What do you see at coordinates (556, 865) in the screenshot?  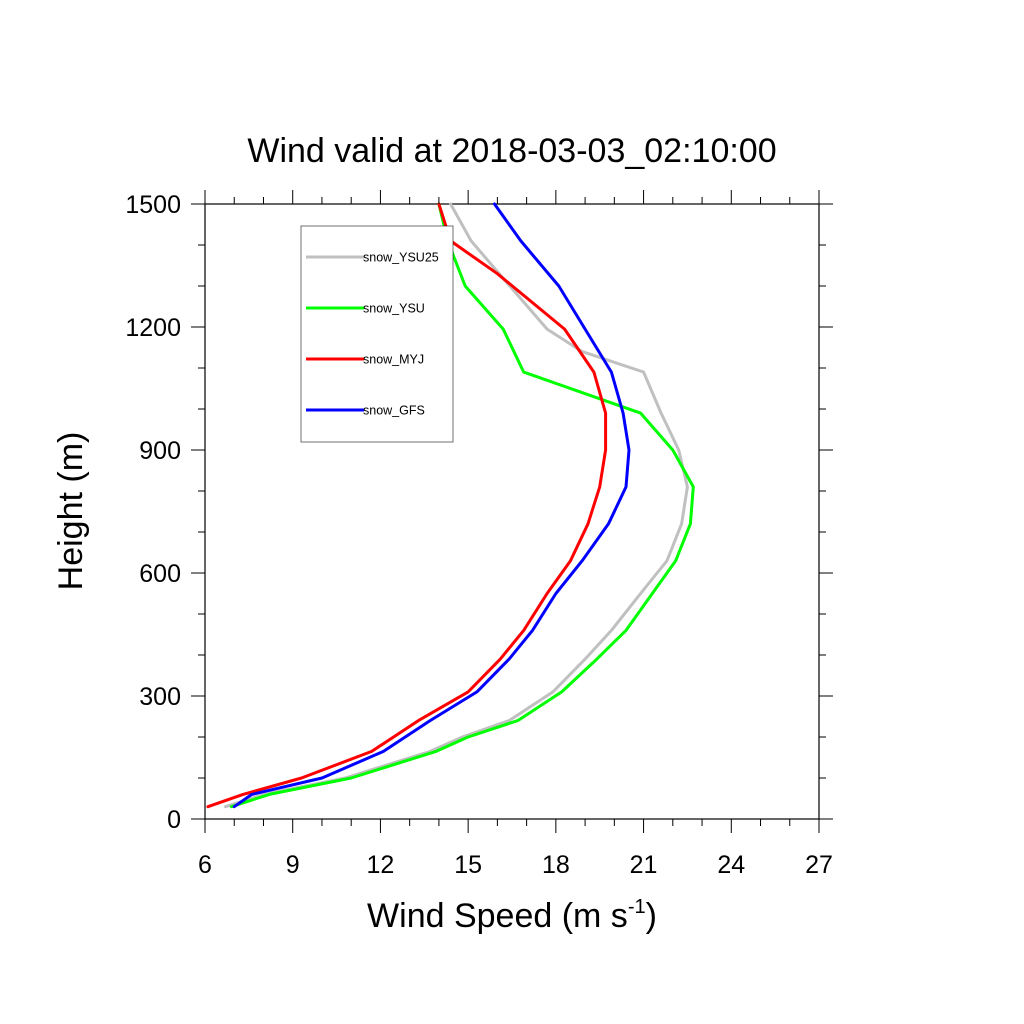 I see `x-tick-label: 18` at bounding box center [556, 865].